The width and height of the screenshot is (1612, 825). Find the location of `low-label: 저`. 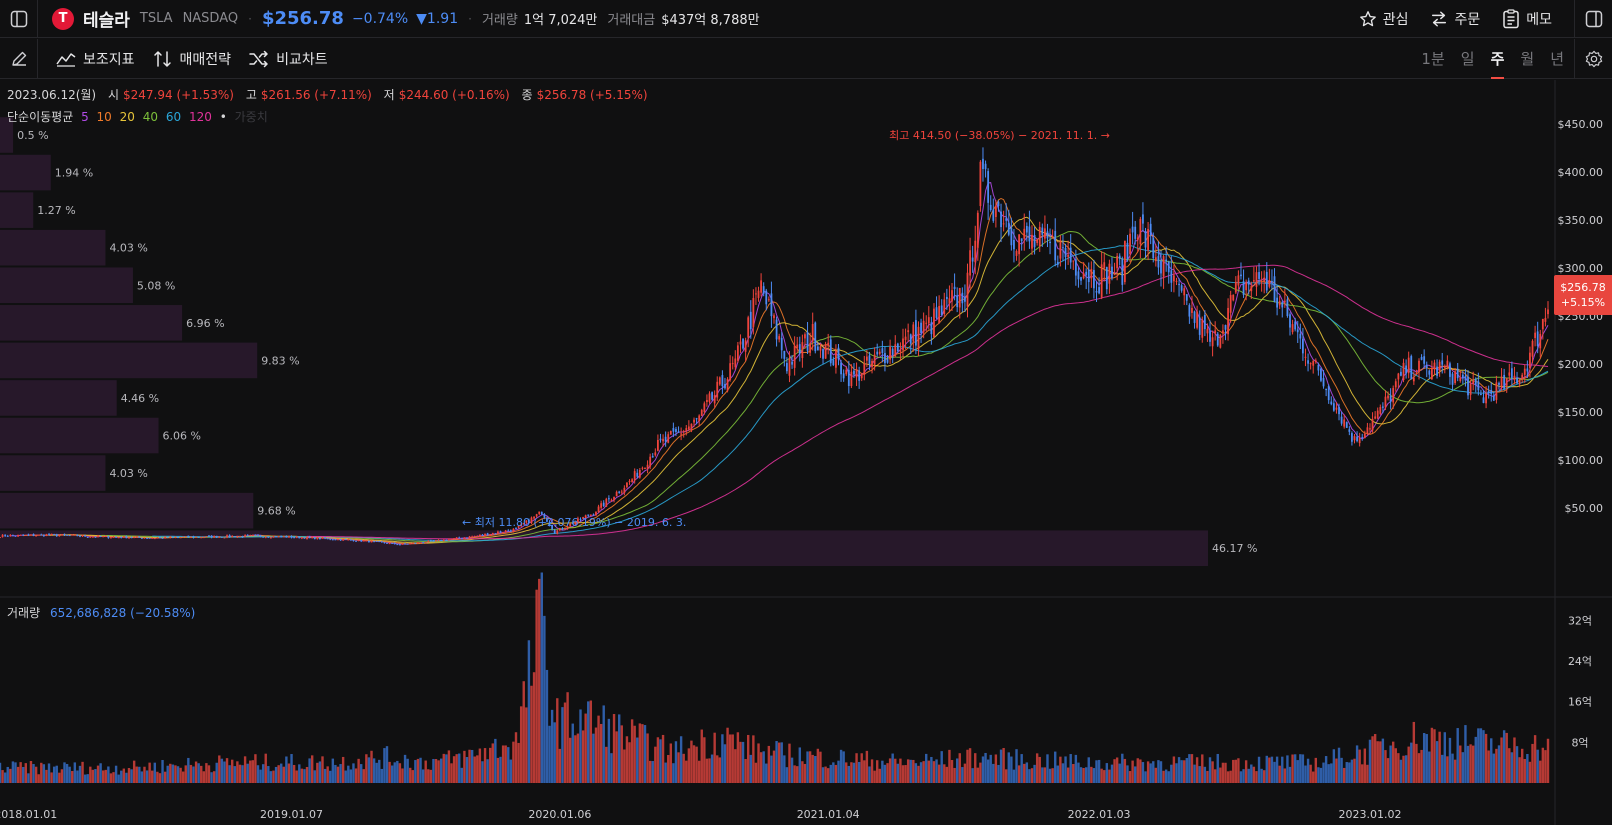

low-label: 저 is located at coordinates (389, 95).